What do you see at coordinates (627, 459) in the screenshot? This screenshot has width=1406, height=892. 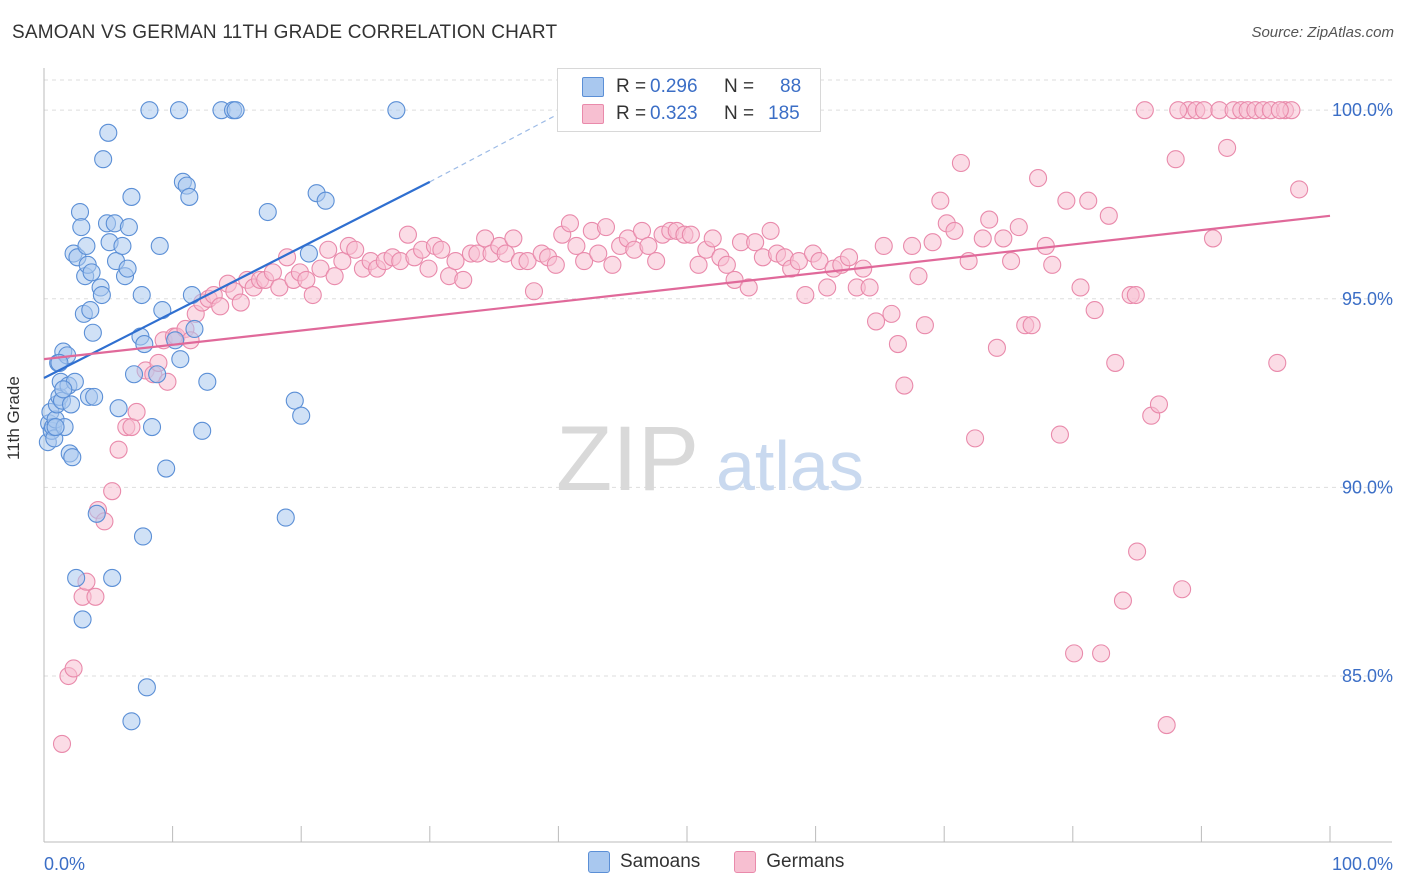 I see `watermark-zip: ZIP` at bounding box center [627, 459].